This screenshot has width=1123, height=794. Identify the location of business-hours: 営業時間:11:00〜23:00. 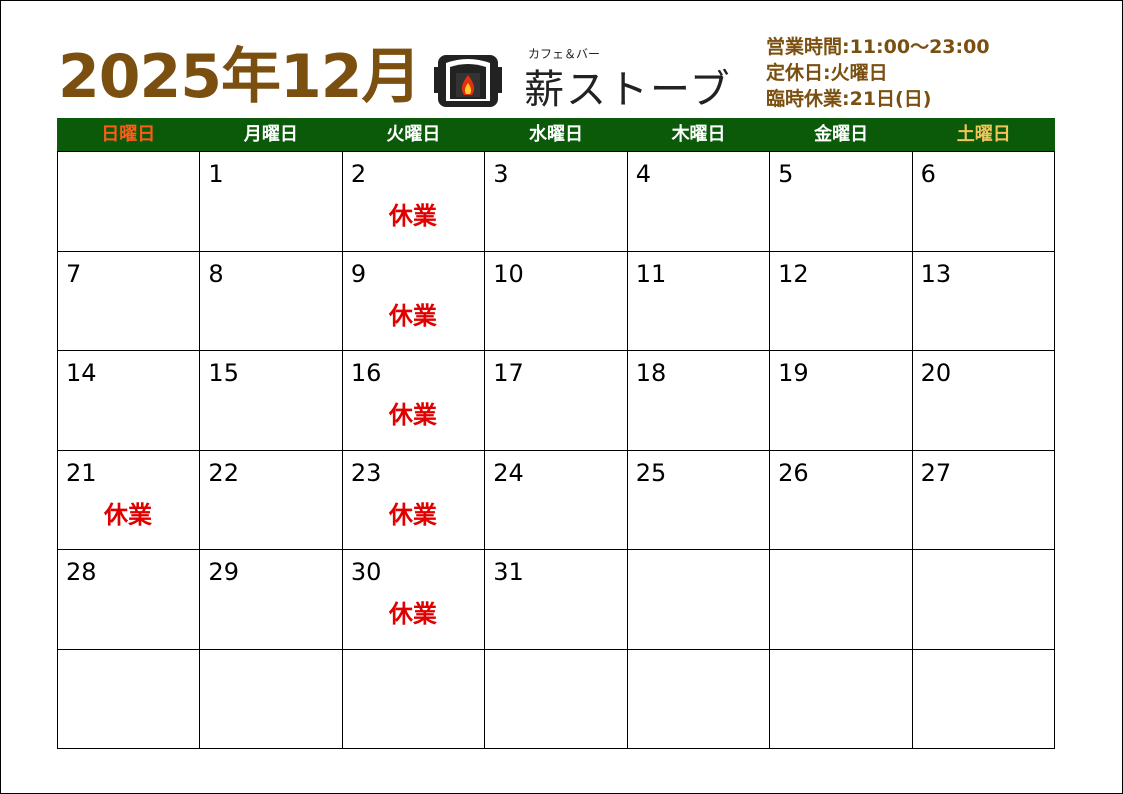
(878, 47).